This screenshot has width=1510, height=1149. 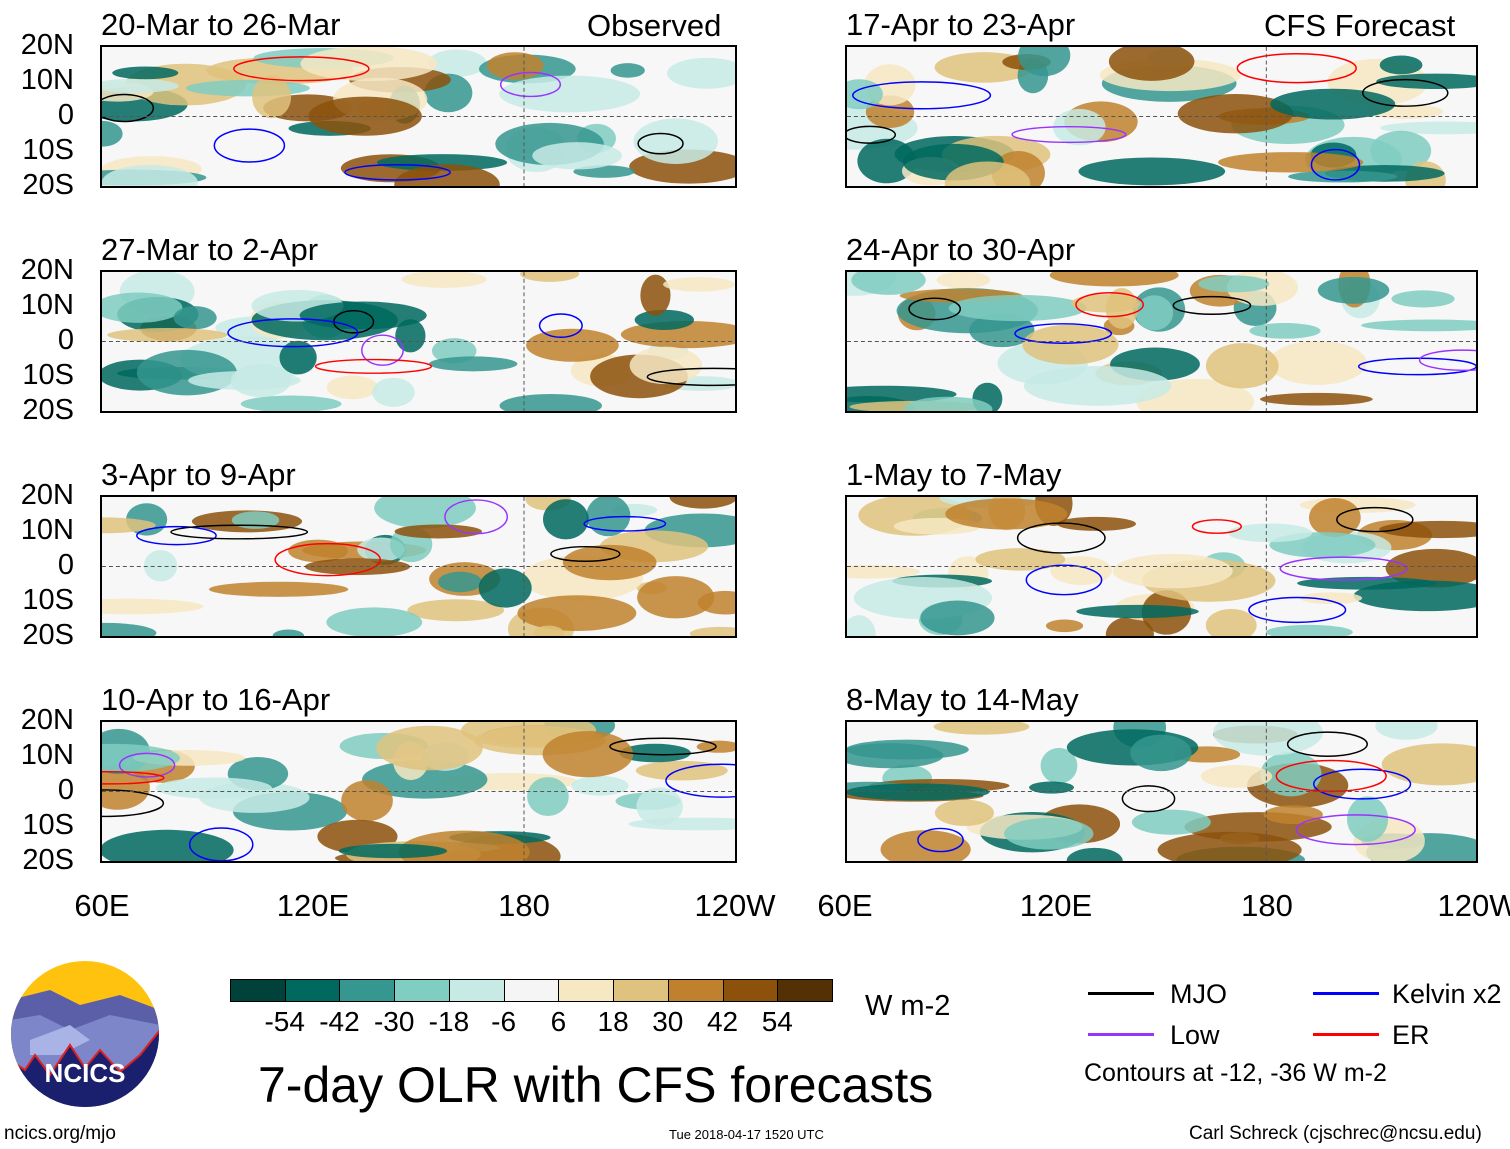 What do you see at coordinates (48, 635) in the screenshot?
I see `lat-tick: 20S` at bounding box center [48, 635].